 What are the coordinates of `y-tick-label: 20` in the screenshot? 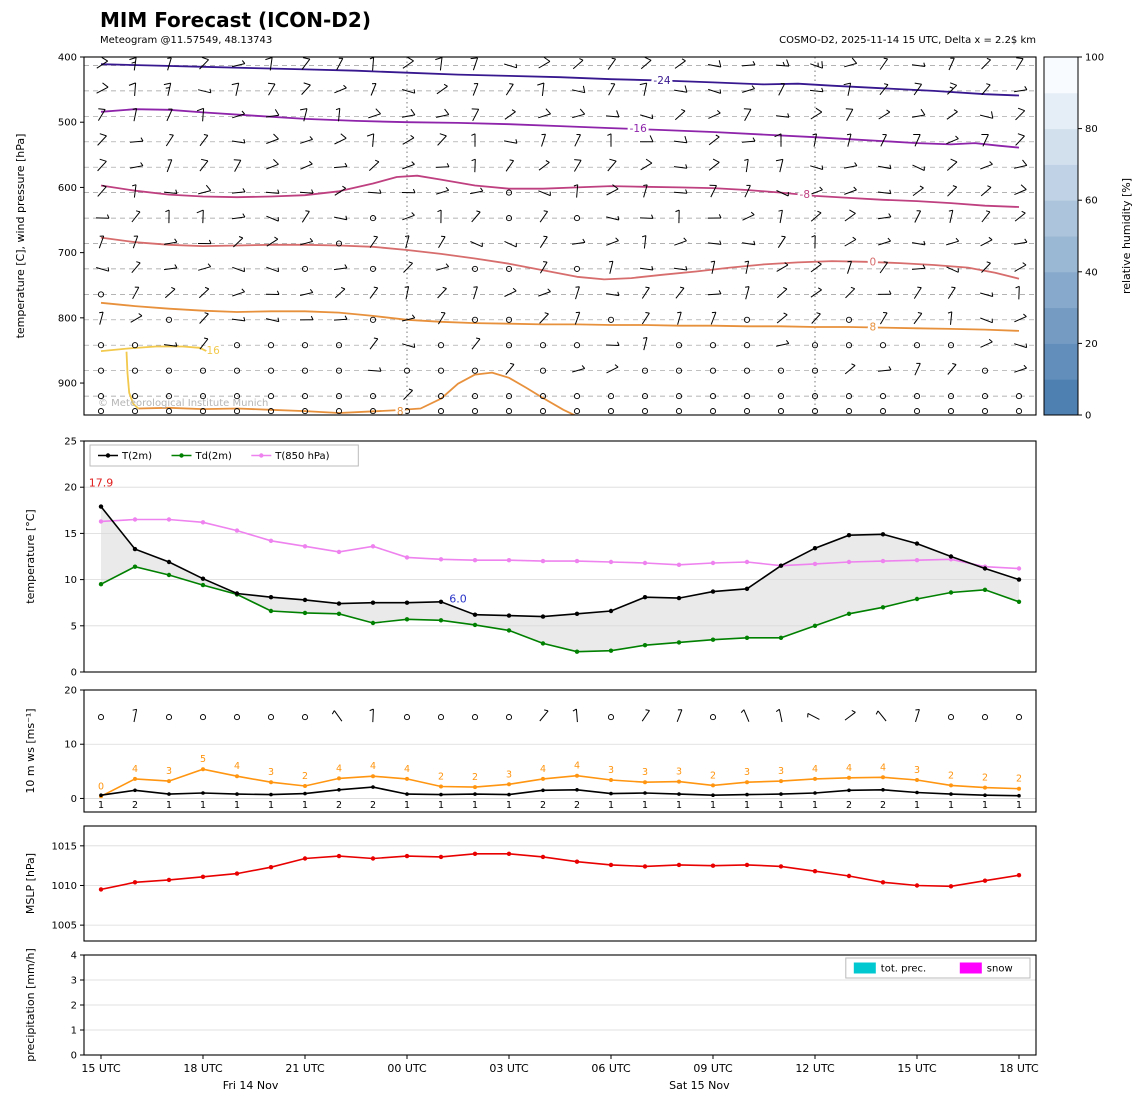 It's located at (70, 488).